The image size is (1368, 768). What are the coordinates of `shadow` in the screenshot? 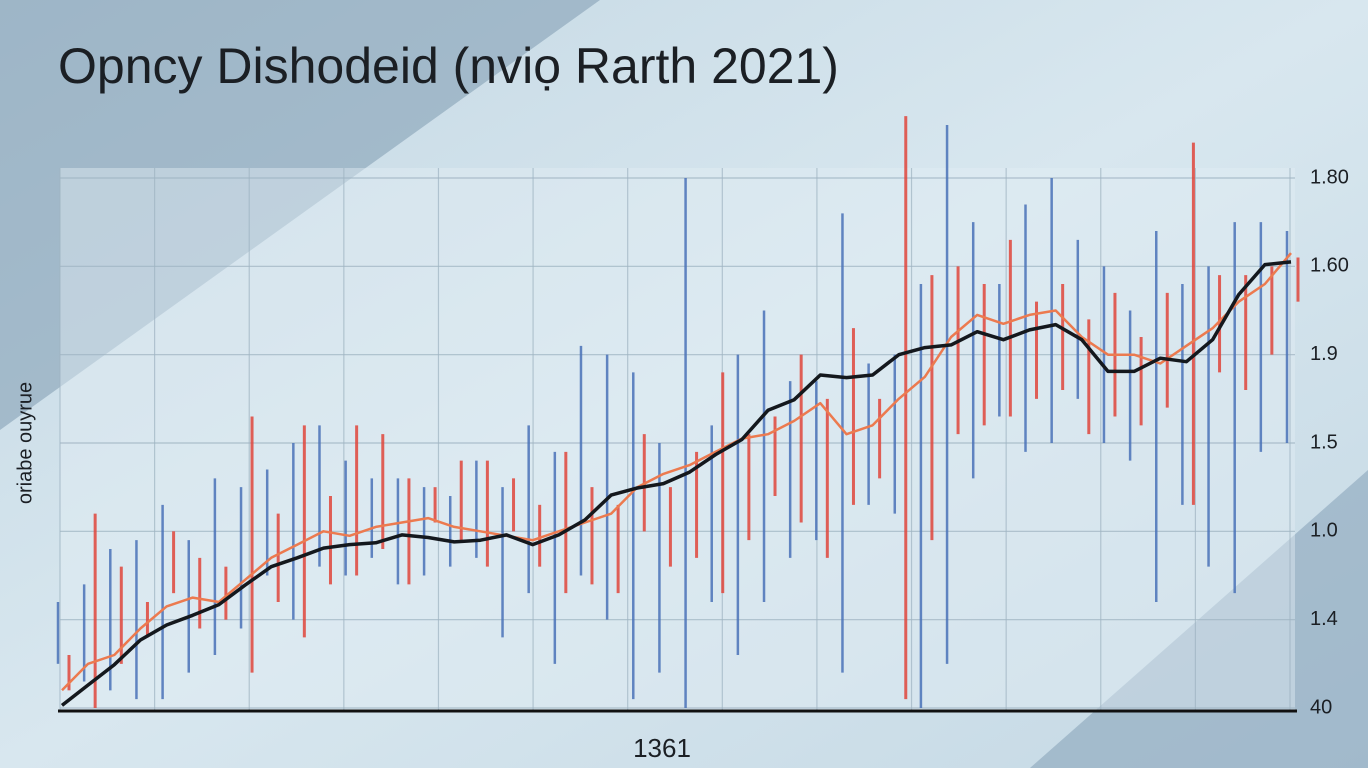 It's located at (1199, 619).